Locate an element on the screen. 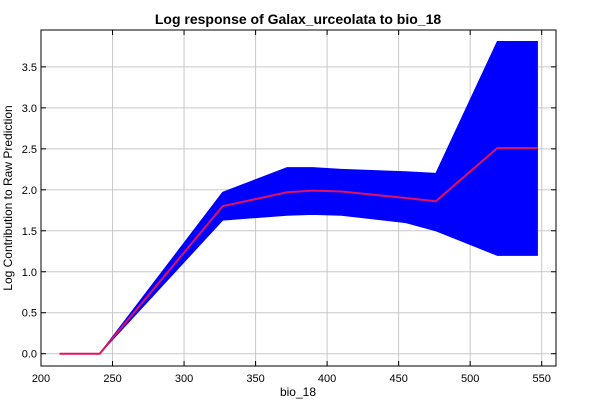  y-tick-label: 1.5 is located at coordinates (29, 232).